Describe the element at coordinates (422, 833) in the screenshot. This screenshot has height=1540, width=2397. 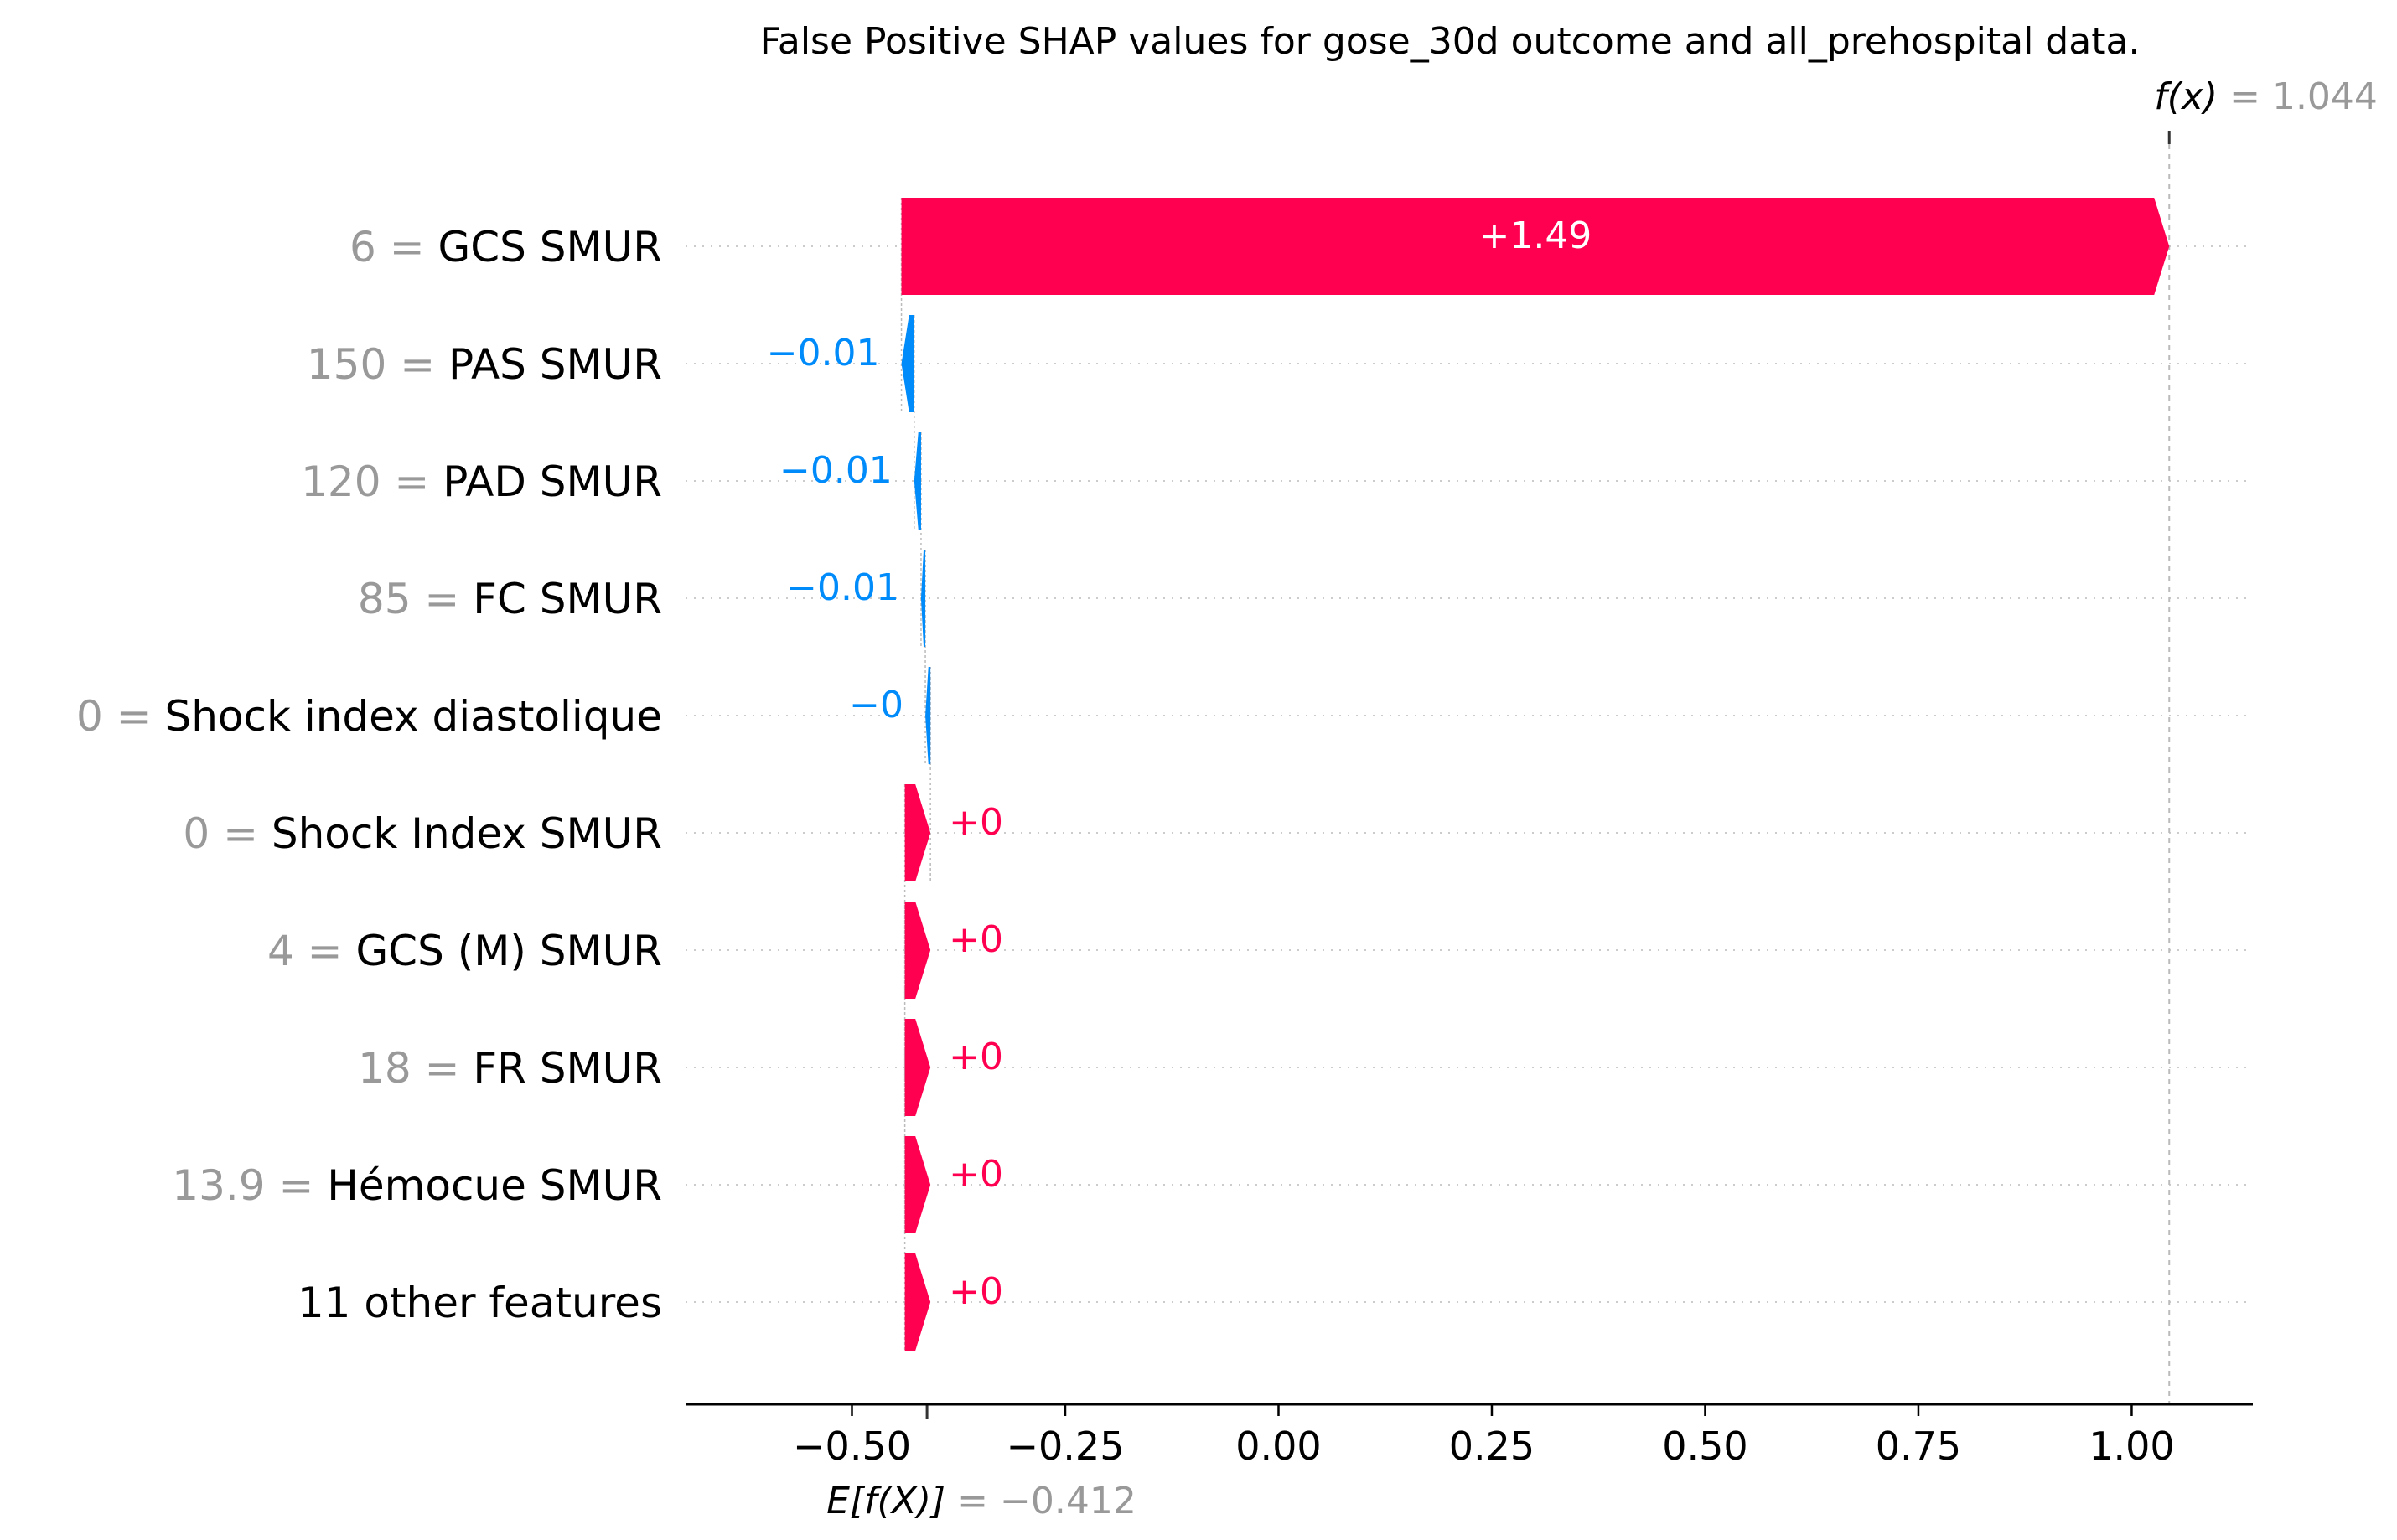
I see `feature-label: 0 = Shock Index SMUR` at that location.